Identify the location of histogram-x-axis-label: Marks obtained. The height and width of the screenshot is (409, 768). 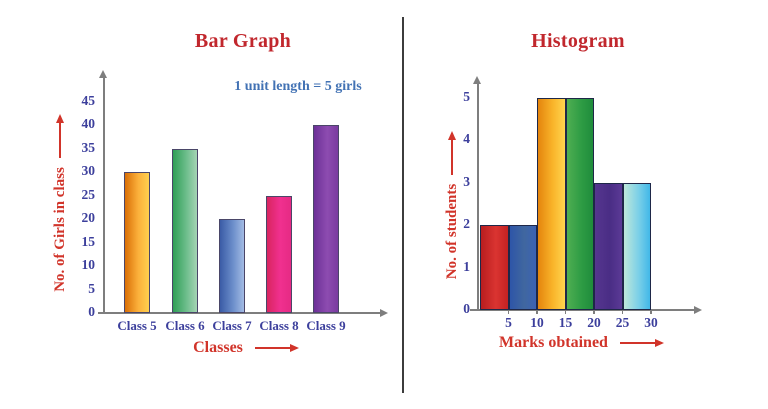
(580, 343).